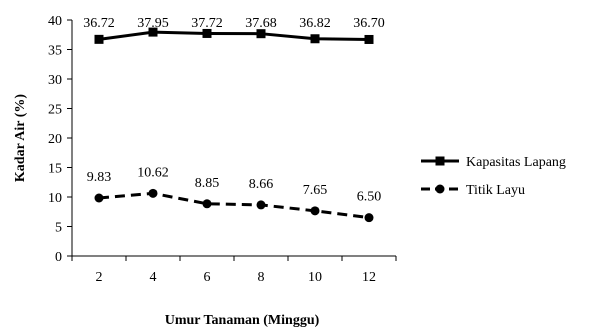 The height and width of the screenshot is (329, 602). What do you see at coordinates (55, 80) in the screenshot?
I see `y-tick-label: 30` at bounding box center [55, 80].